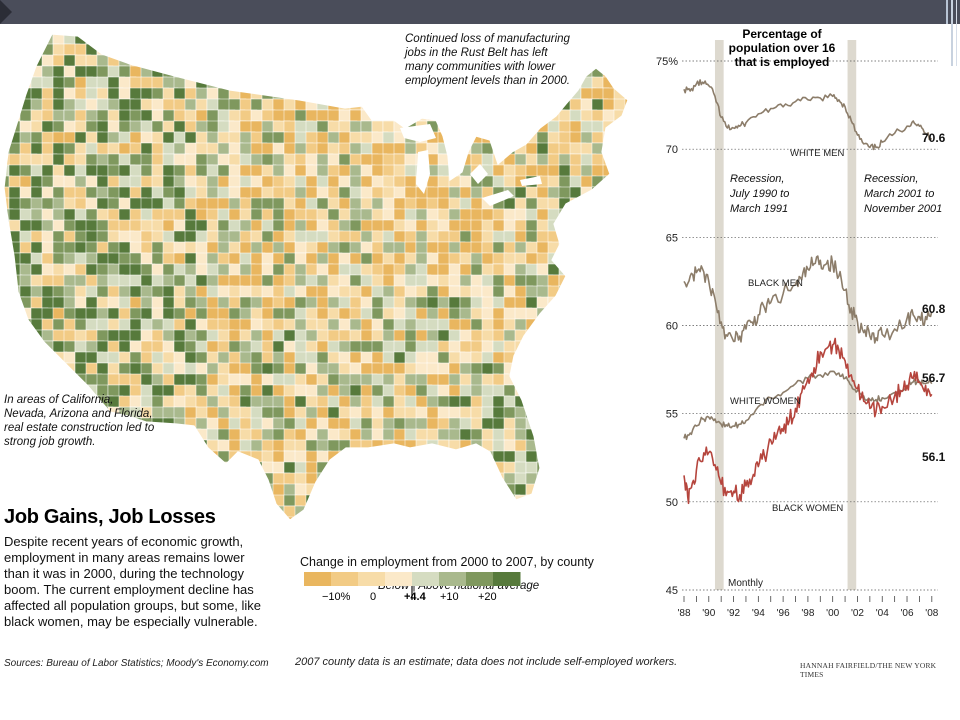 The width and height of the screenshot is (960, 720). Describe the element at coordinates (672, 415) in the screenshot. I see `y-tick-label: 55` at that location.